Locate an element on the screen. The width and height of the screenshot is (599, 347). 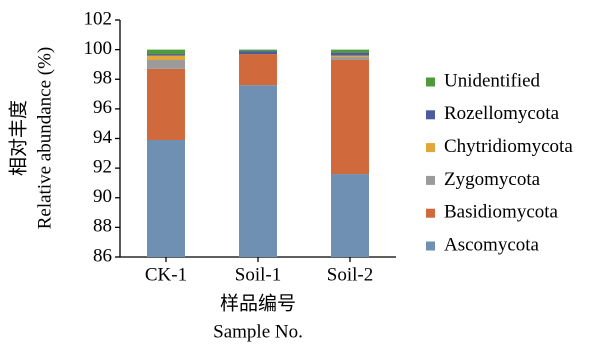
y-tick-label: 90 is located at coordinates (102, 196).